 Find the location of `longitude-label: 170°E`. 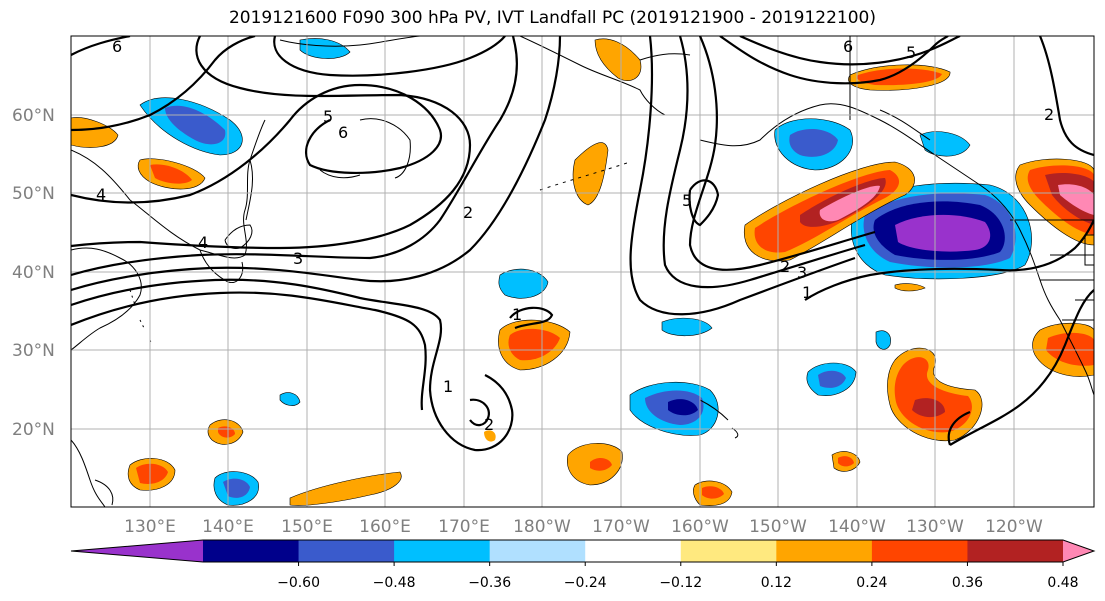

longitude-label: 170°E is located at coordinates (464, 527).